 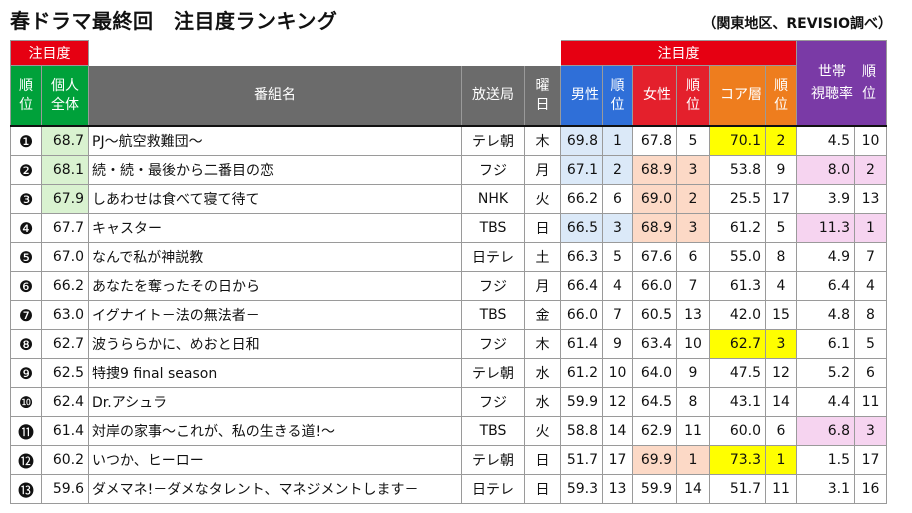 What do you see at coordinates (781, 170) in the screenshot?
I see `core-rank-cell: 9` at bounding box center [781, 170].